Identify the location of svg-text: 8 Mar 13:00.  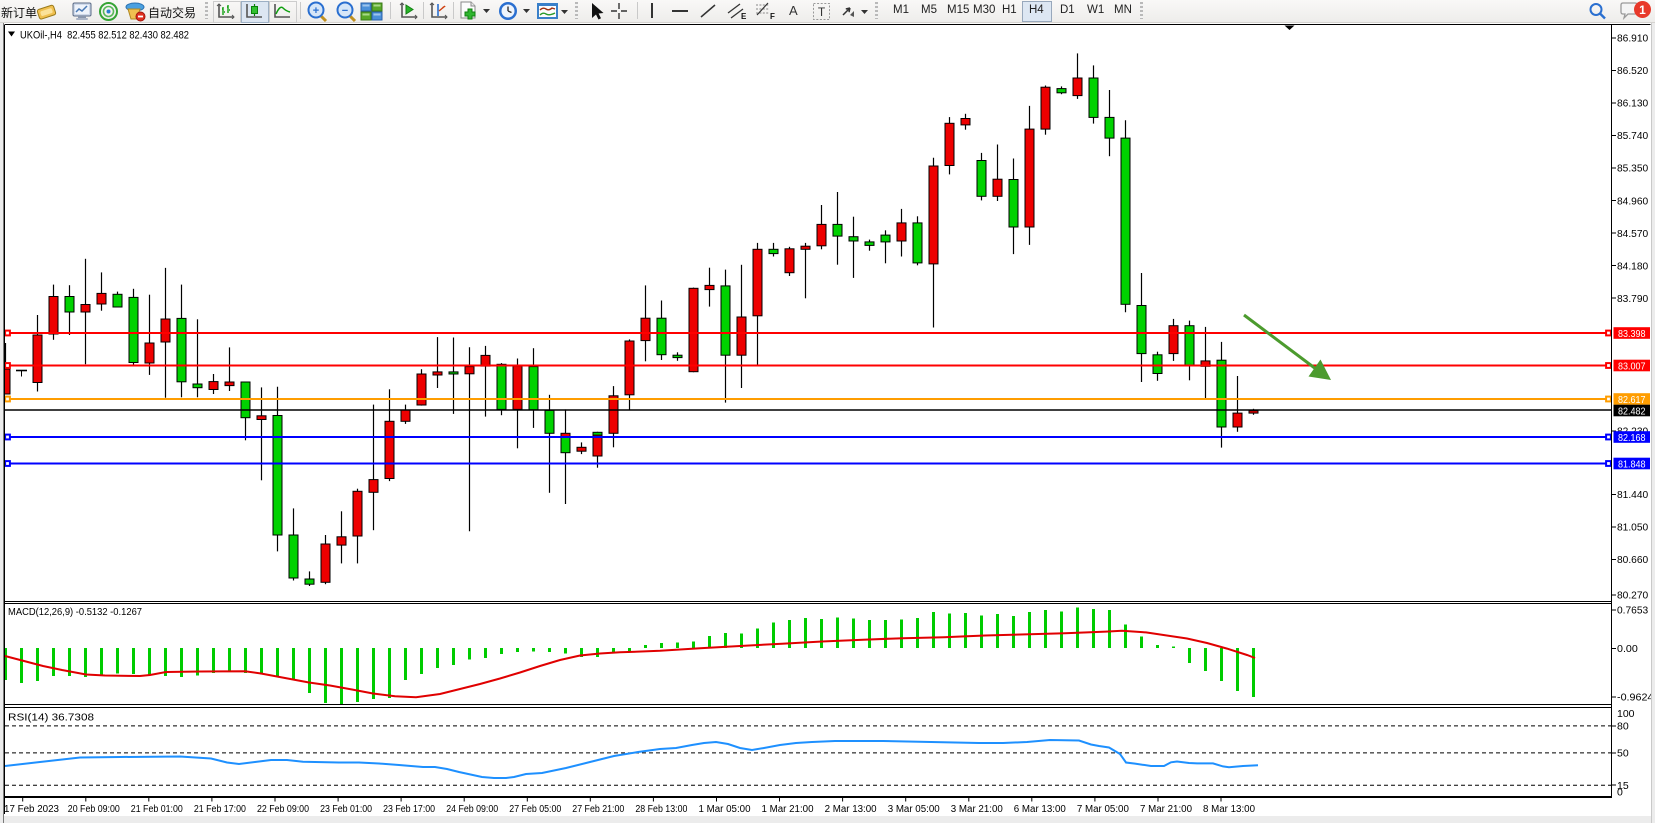
(1229, 809).